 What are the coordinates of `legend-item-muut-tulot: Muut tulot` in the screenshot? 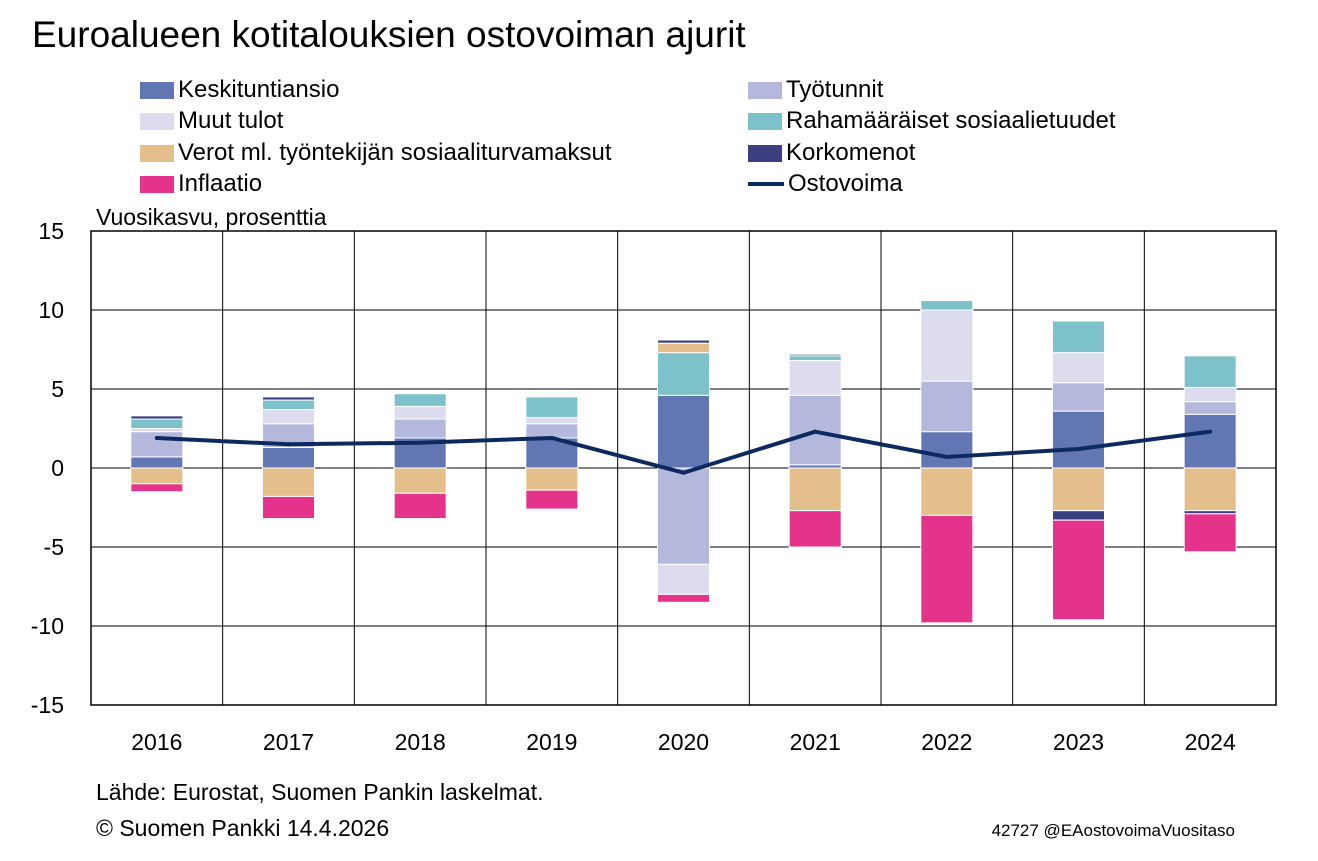 It's located at (211, 121).